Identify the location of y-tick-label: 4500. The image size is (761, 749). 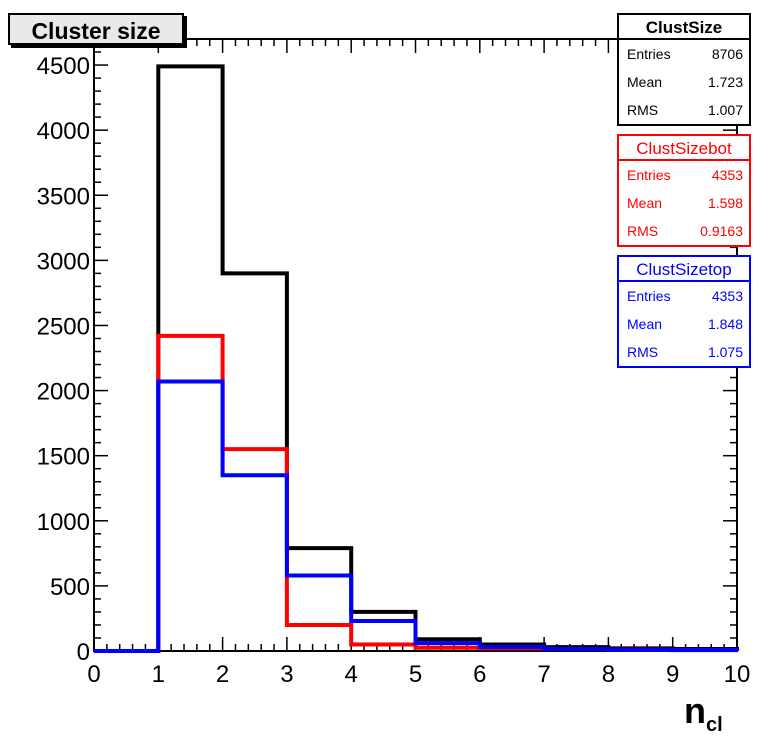
(63, 66).